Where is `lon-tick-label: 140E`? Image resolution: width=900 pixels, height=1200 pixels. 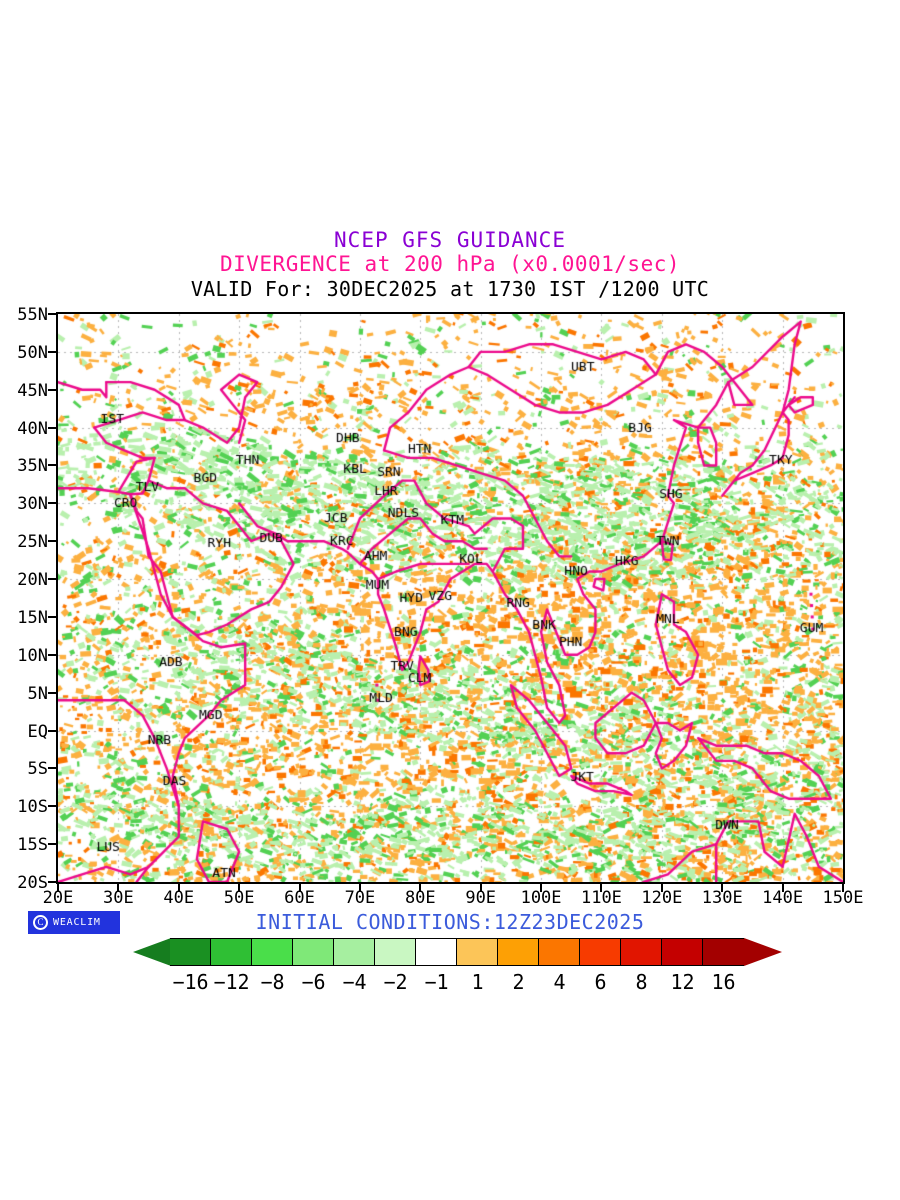
lon-tick-label: 140E is located at coordinates (783, 898).